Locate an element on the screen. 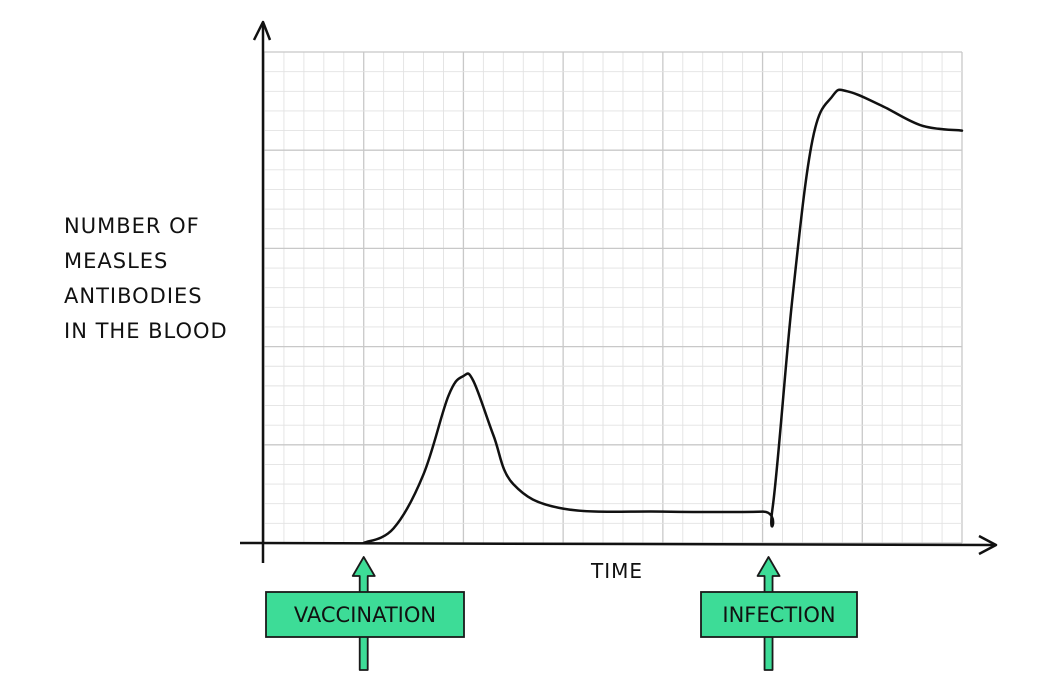  infection-marker: INFECTION is located at coordinates (779, 613).